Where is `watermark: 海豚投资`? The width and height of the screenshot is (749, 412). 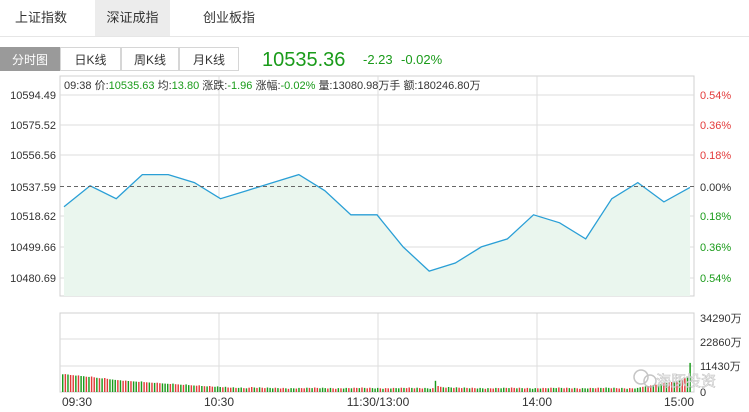
watermark: 海豚投资 is located at coordinates (674, 379).